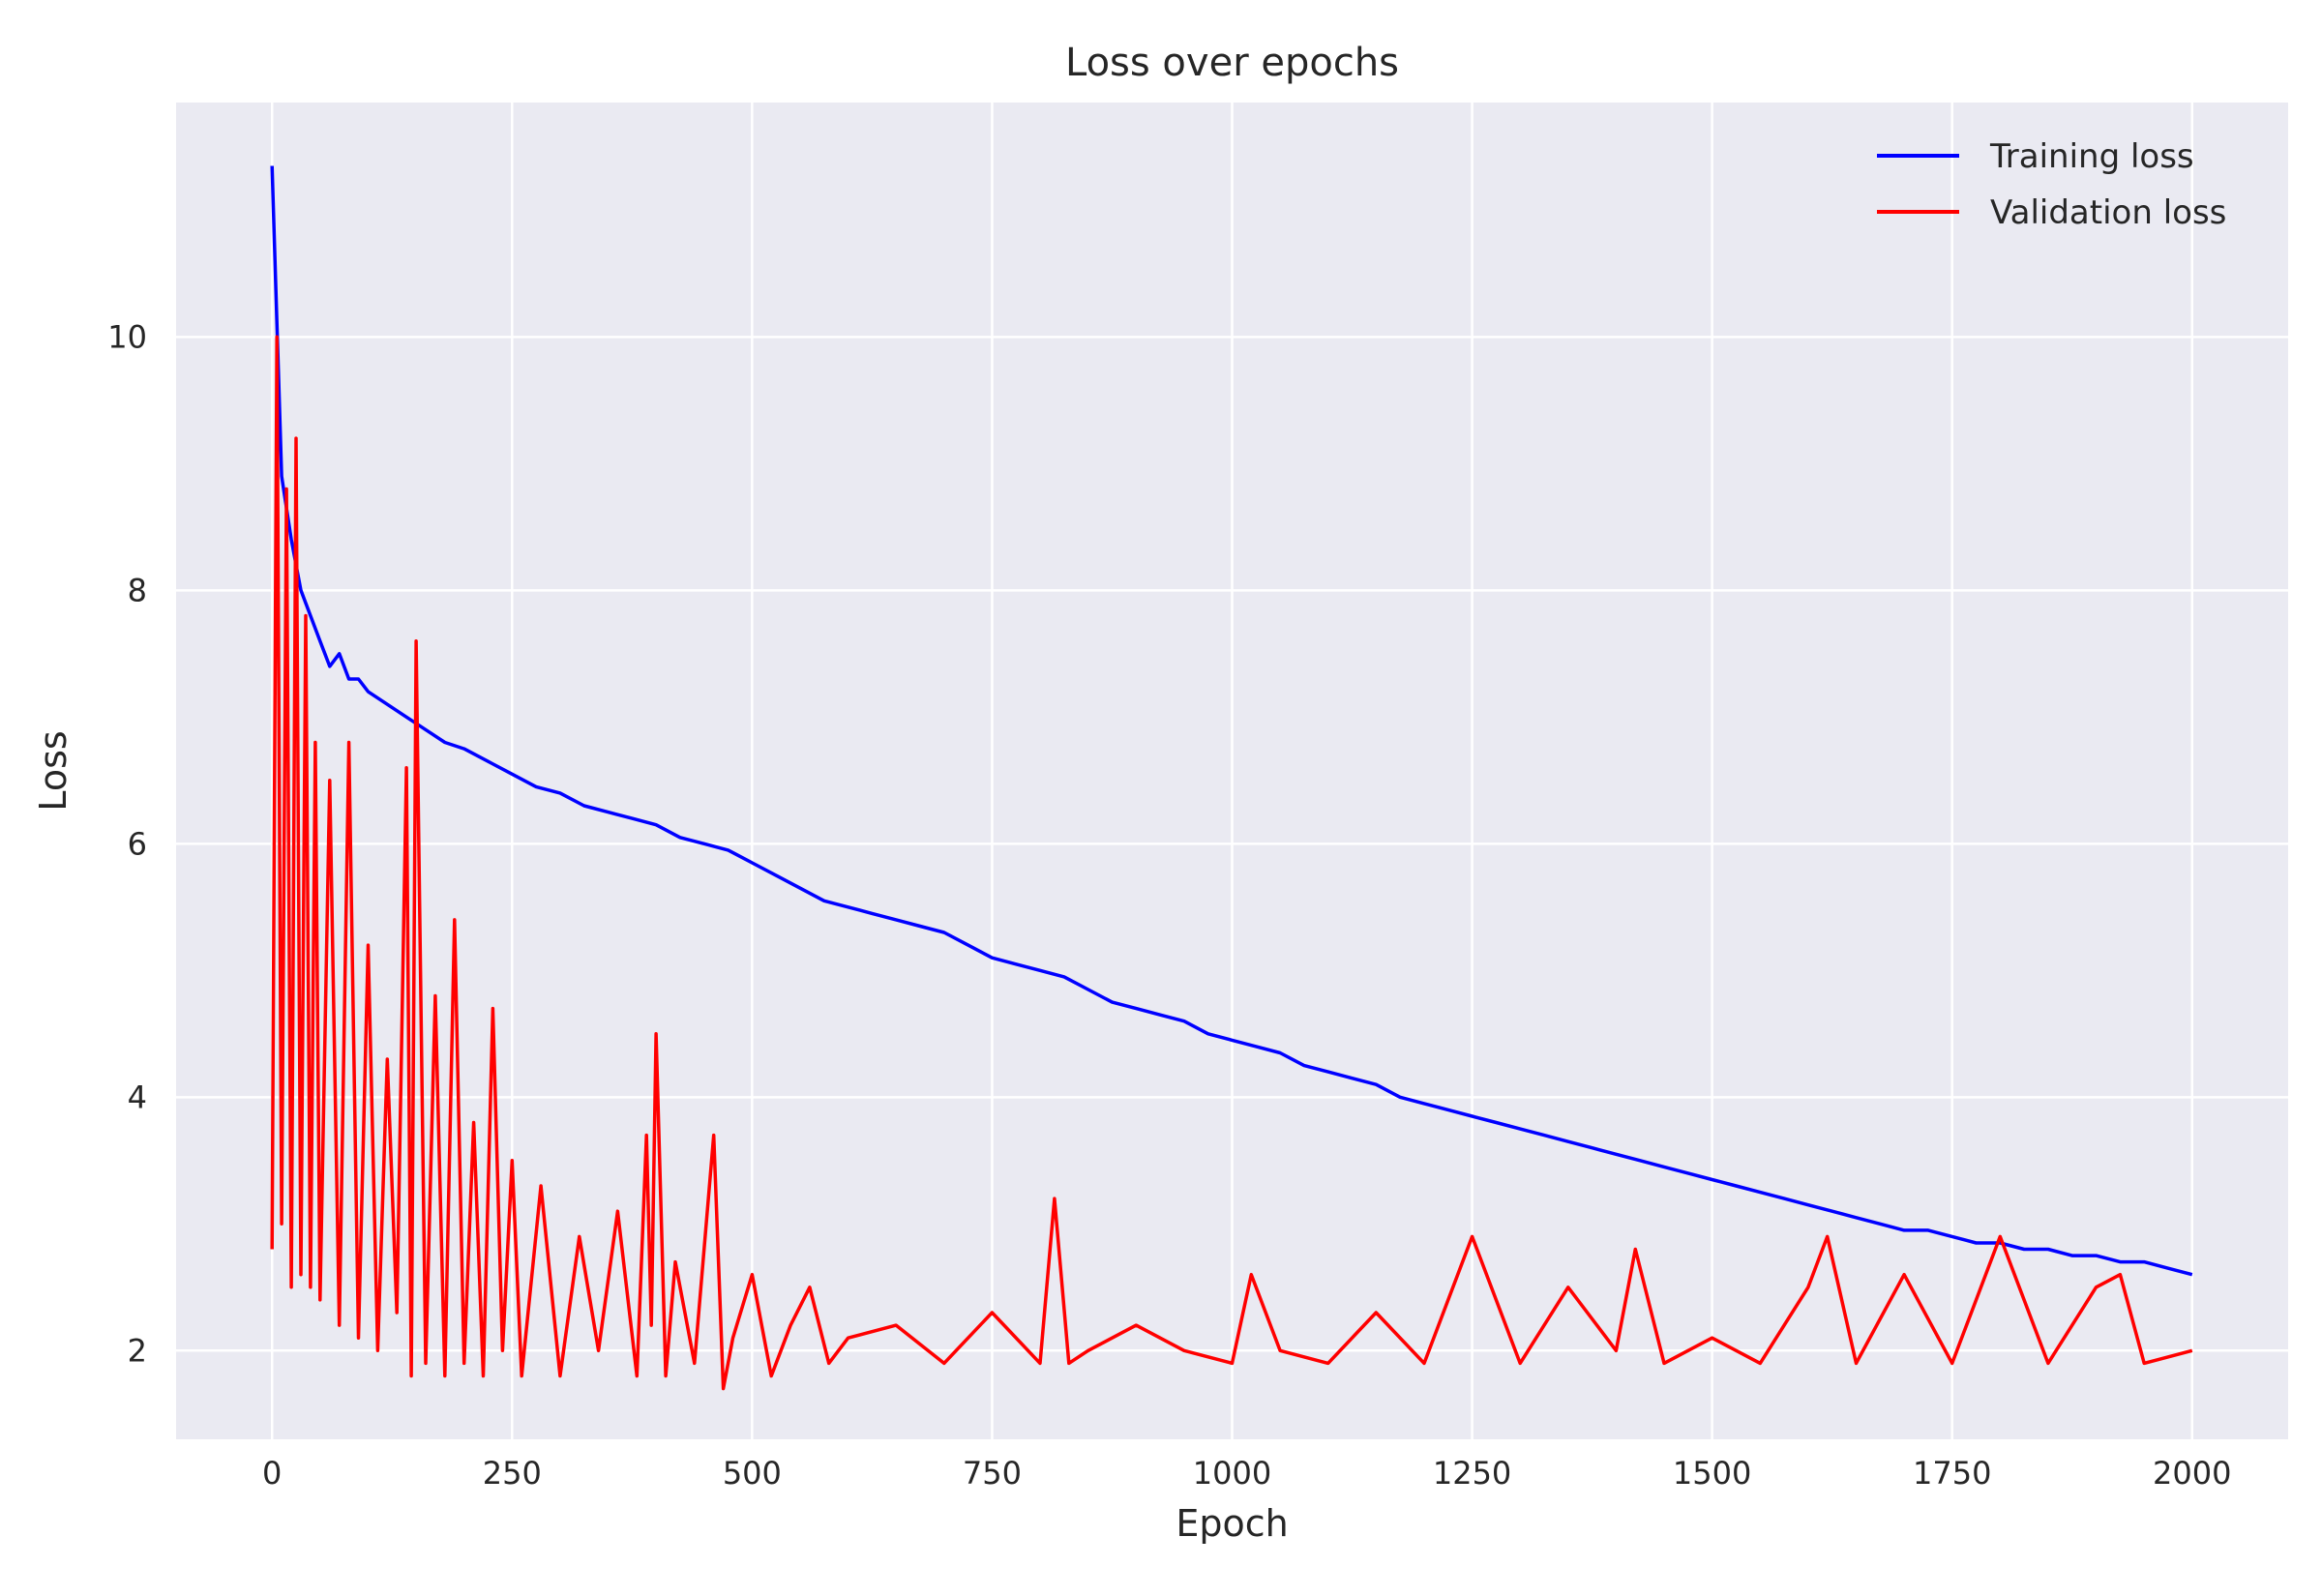 Image resolution: width=2322 pixels, height=1596 pixels. I want to click on legend-label-validation-loss: Validation loss, so click(2108, 212).